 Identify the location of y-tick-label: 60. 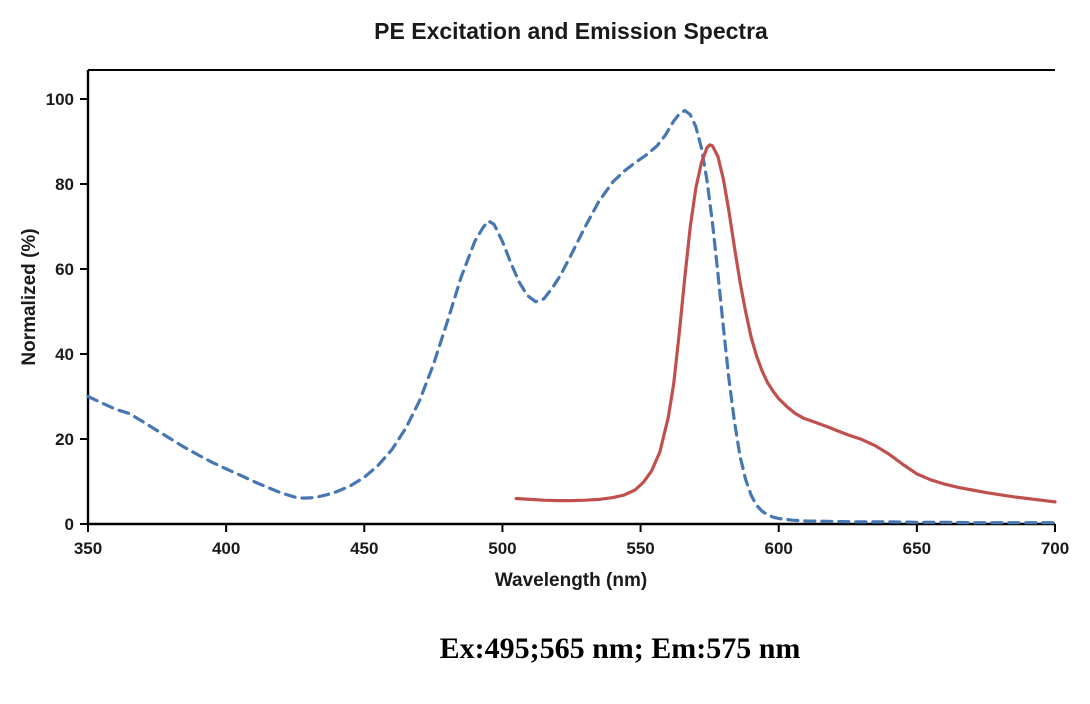
(64, 269).